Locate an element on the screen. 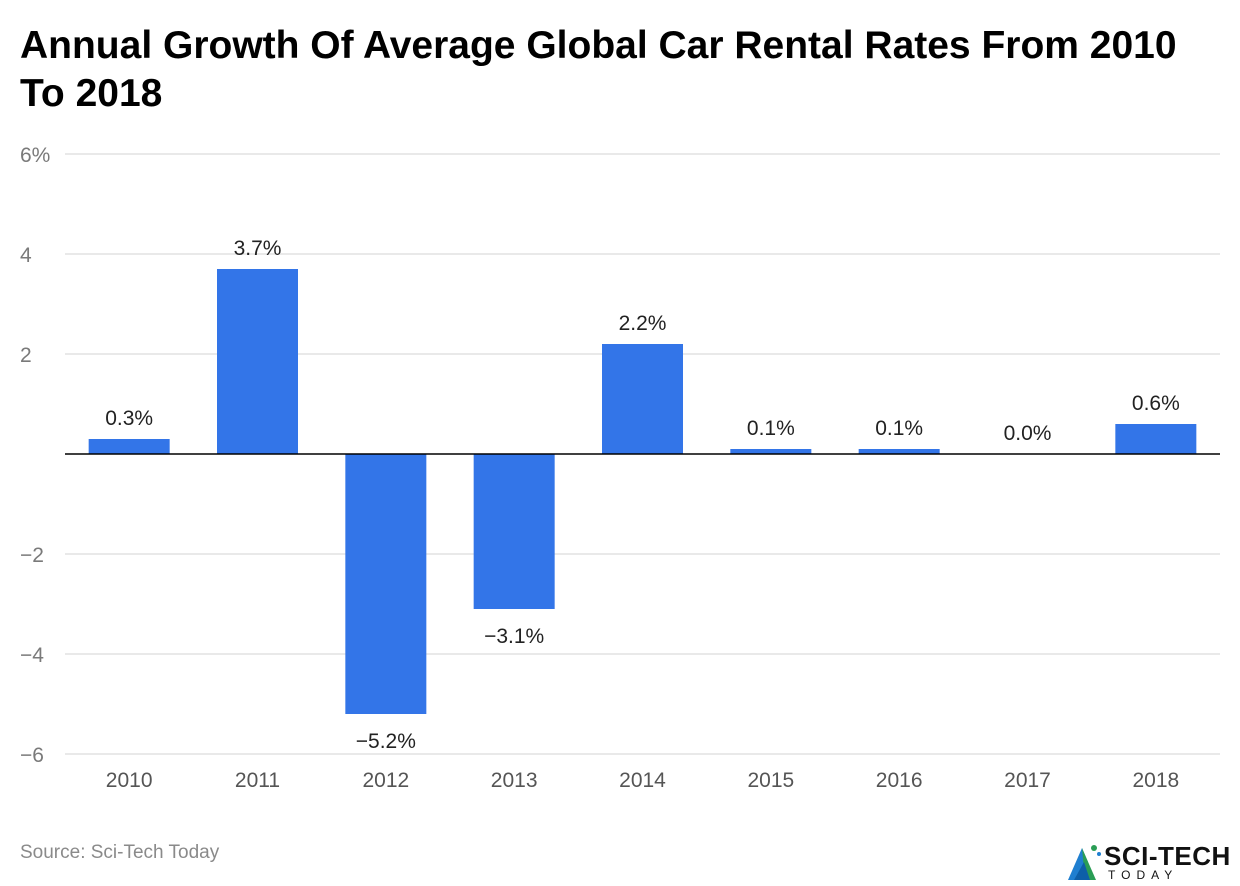 The image size is (1240, 886). y-tick-label: 4 is located at coordinates (26, 255).